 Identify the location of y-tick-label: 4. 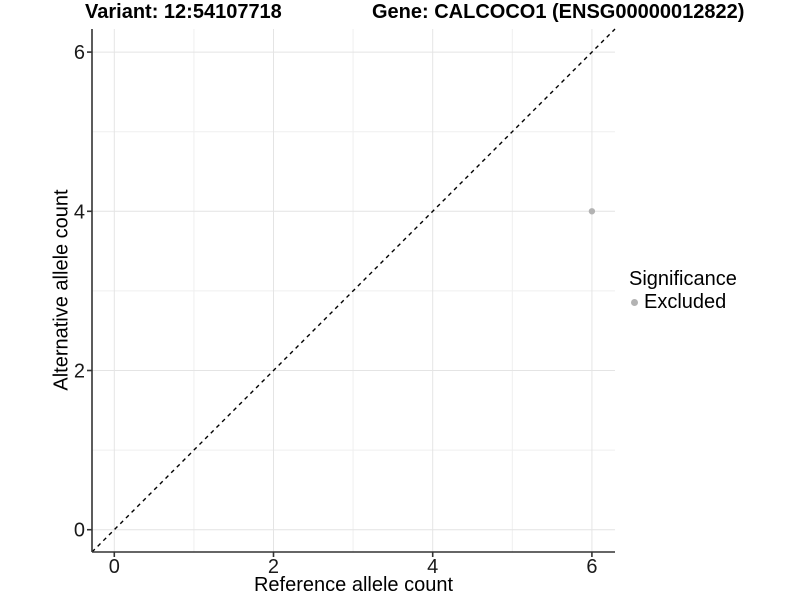
(79, 212).